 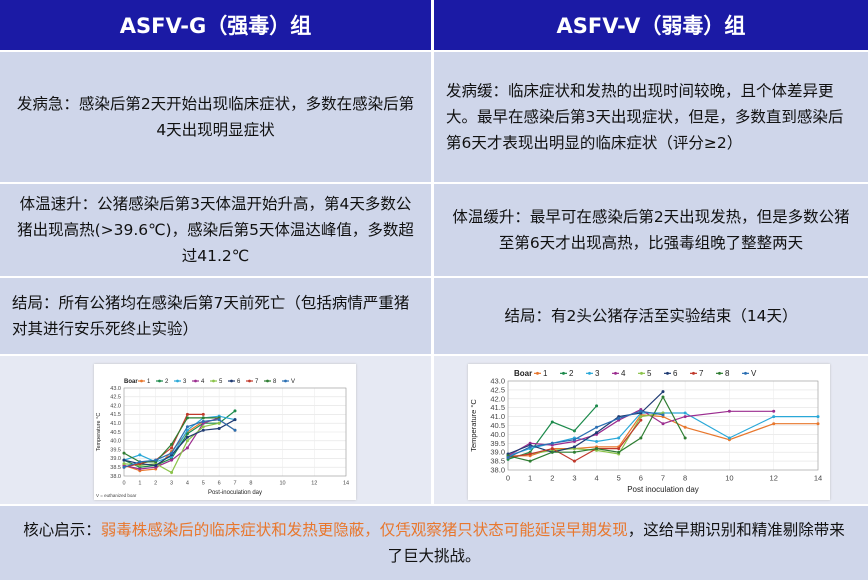 I want to click on x-axis-label: Post inoculation day, so click(x=663, y=489).